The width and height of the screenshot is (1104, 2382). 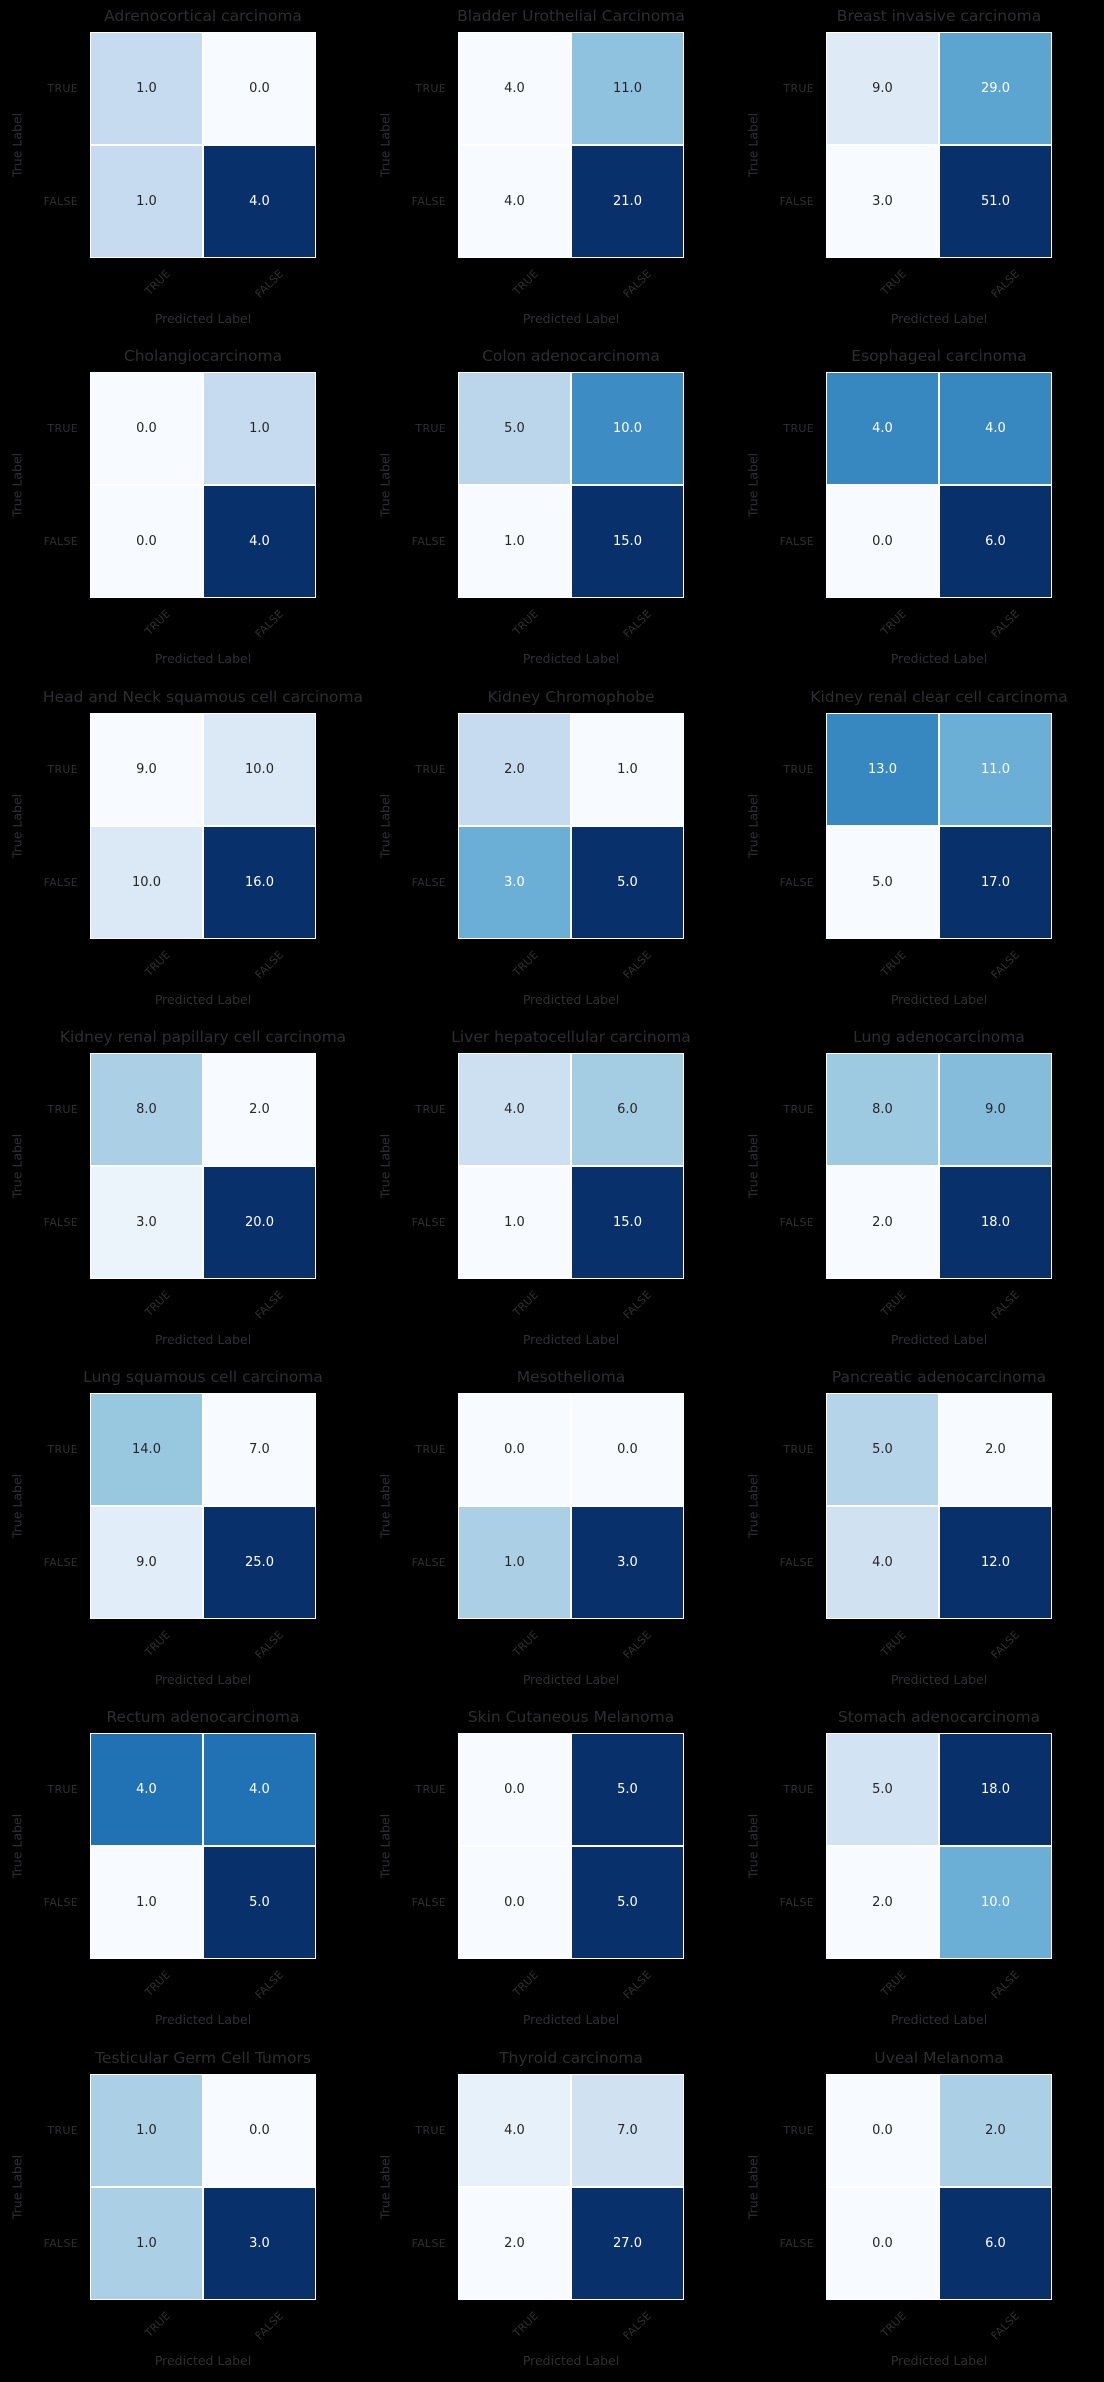 I want to click on heatmap: 0.0 5.0 0.0 5.0, so click(x=571, y=1846).